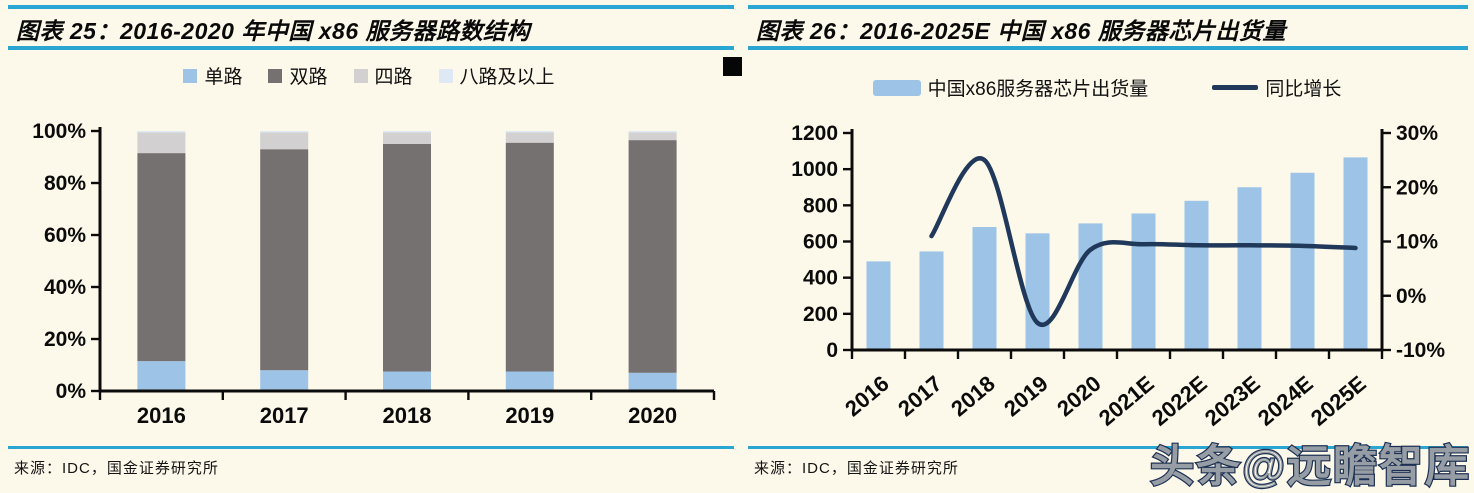 The height and width of the screenshot is (493, 1474). What do you see at coordinates (814, 133) in the screenshot?
I see `svg-text: 1200` at bounding box center [814, 133].